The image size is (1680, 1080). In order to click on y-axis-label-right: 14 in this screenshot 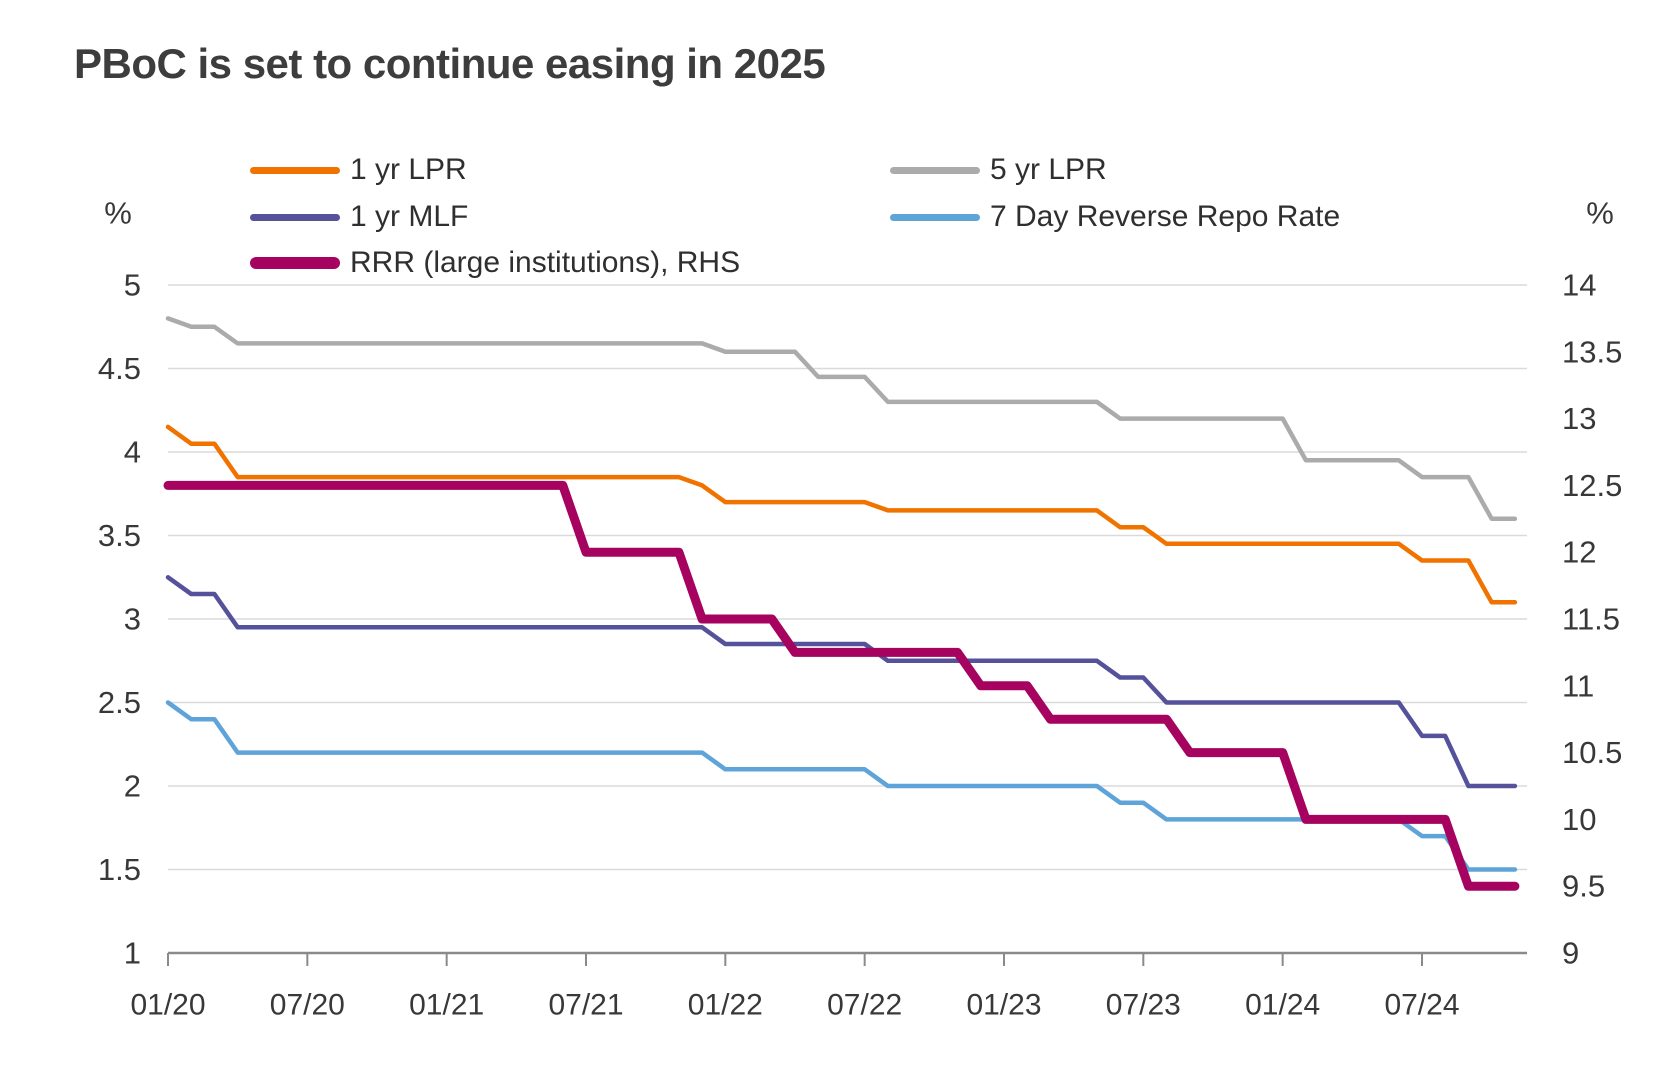, I will do `click(1579, 285)`.